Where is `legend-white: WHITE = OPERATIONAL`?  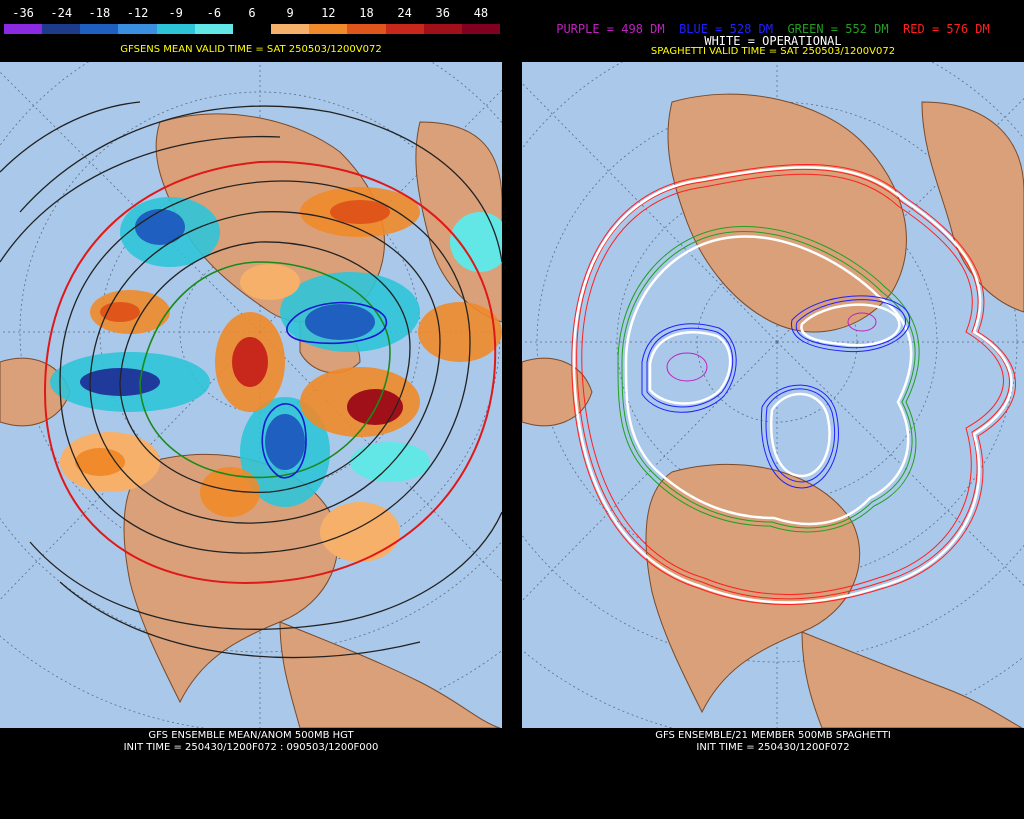 legend-white: WHITE = OPERATIONAL is located at coordinates (773, 41).